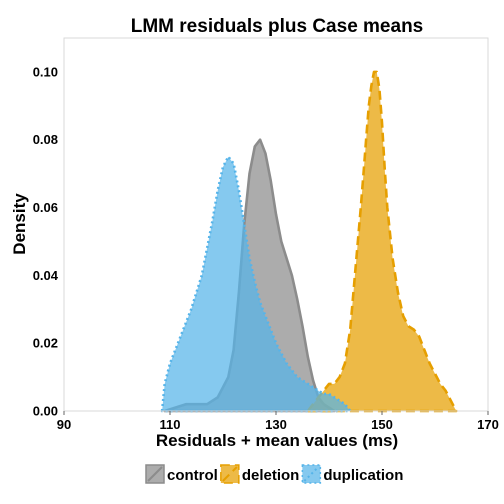 Image resolution: width=504 pixels, height=504 pixels. What do you see at coordinates (45, 139) in the screenshot?
I see `y-tick-label: 0.08` at bounding box center [45, 139].